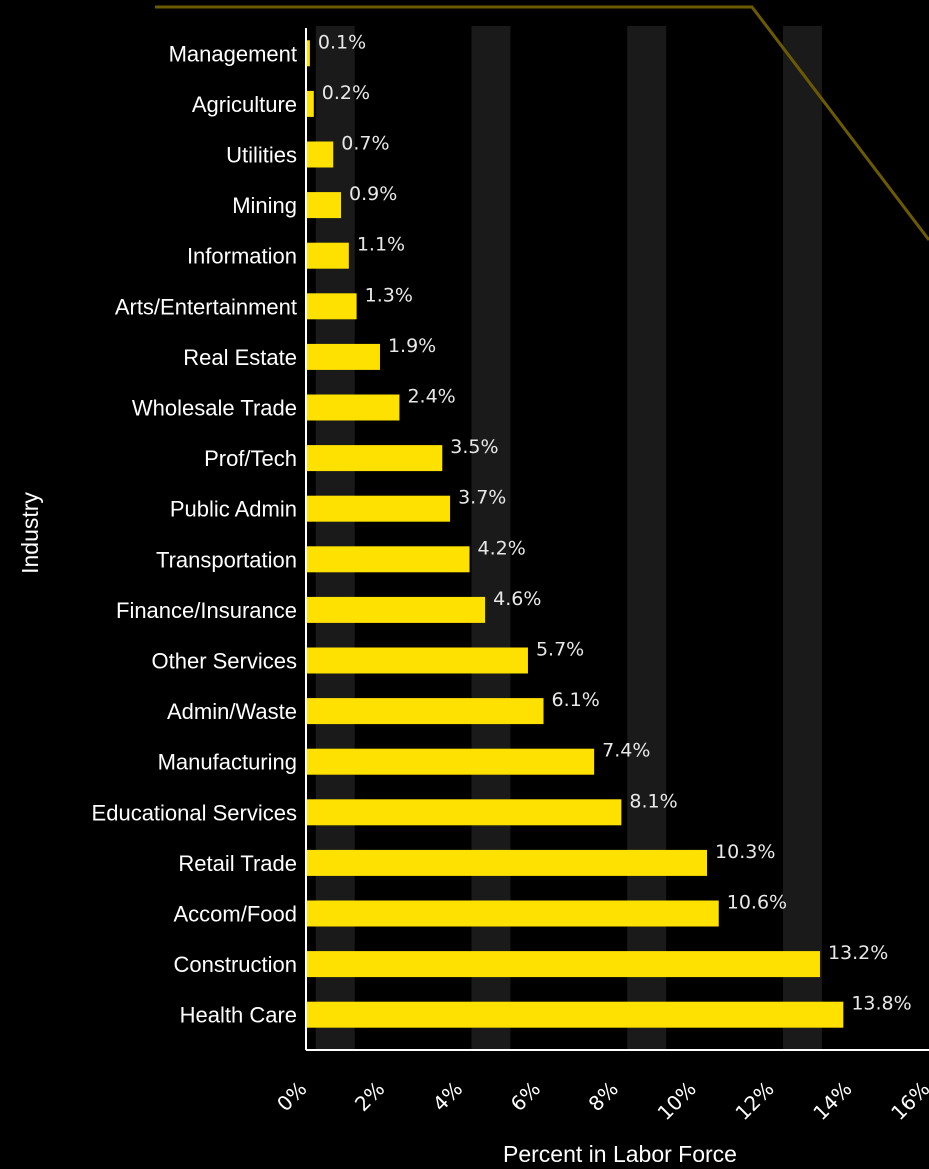  I want to click on value-label: 5.7%, so click(560, 650).